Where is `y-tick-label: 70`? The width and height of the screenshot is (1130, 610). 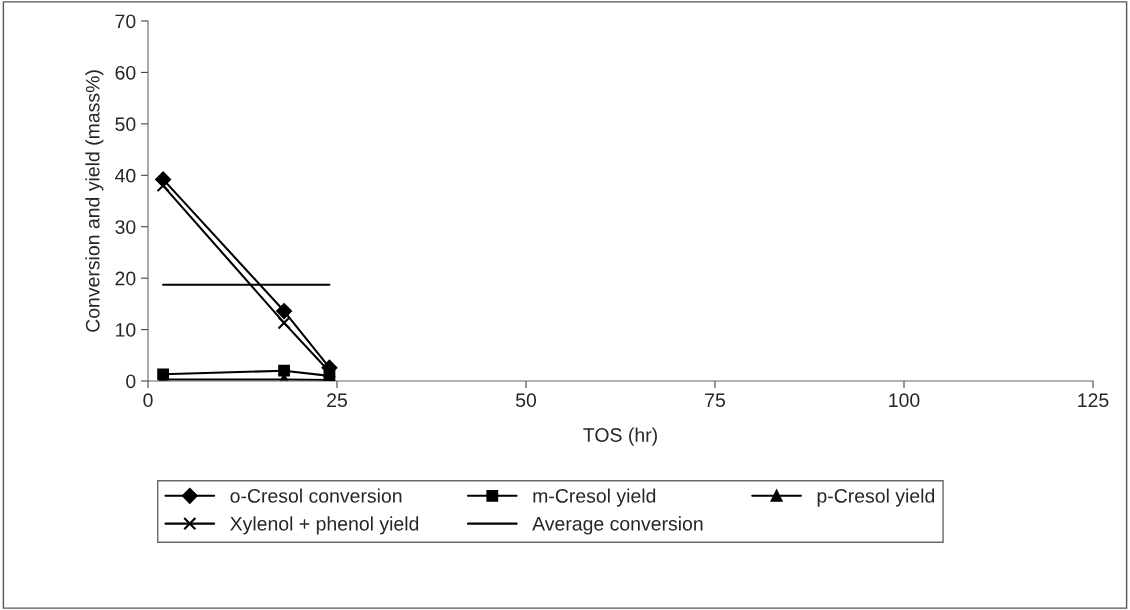 y-tick-label: 70 is located at coordinates (125, 21).